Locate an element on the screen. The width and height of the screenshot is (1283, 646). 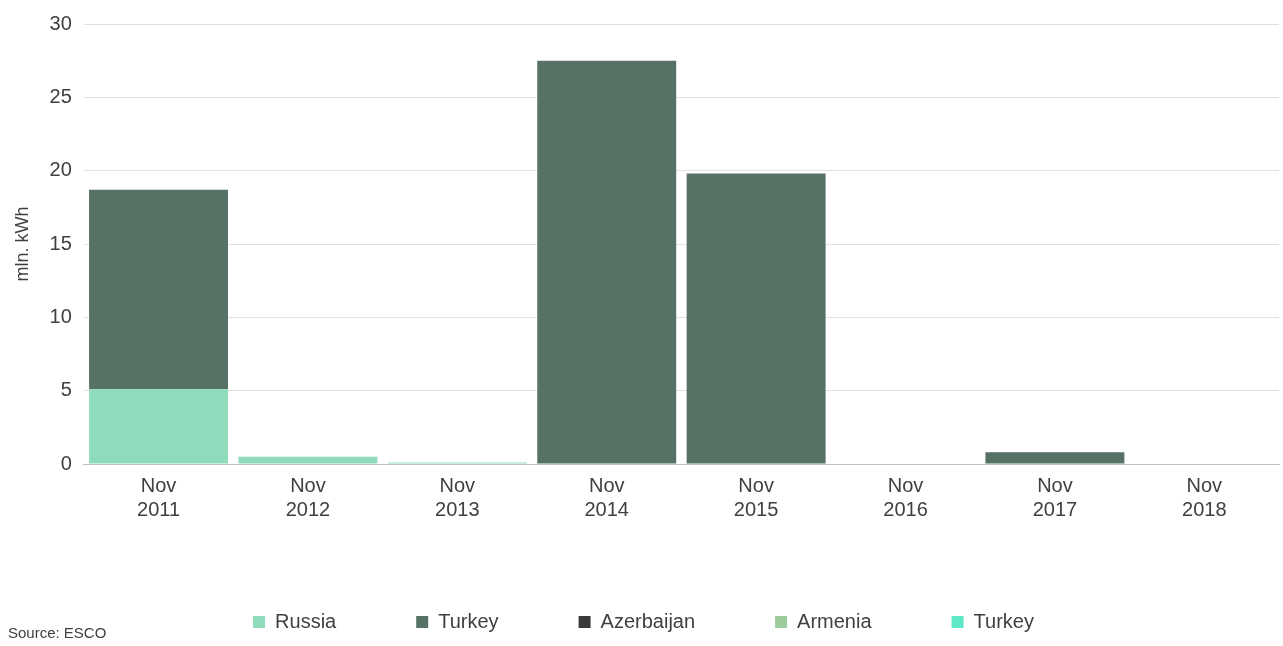
source-note: Source: ESCO is located at coordinates (57, 632).